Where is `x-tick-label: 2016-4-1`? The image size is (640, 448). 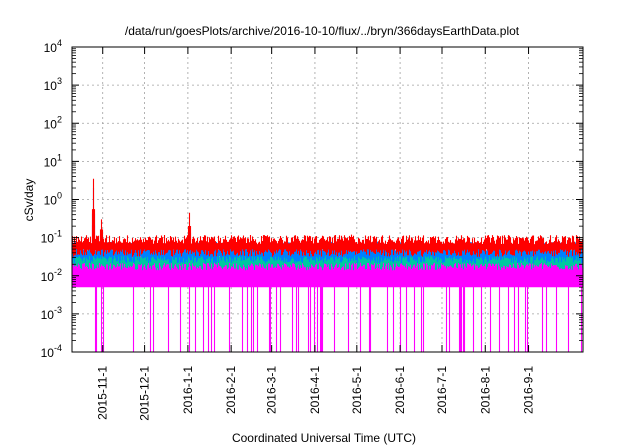 x-tick-label: 2016-4-1 is located at coordinates (315, 390).